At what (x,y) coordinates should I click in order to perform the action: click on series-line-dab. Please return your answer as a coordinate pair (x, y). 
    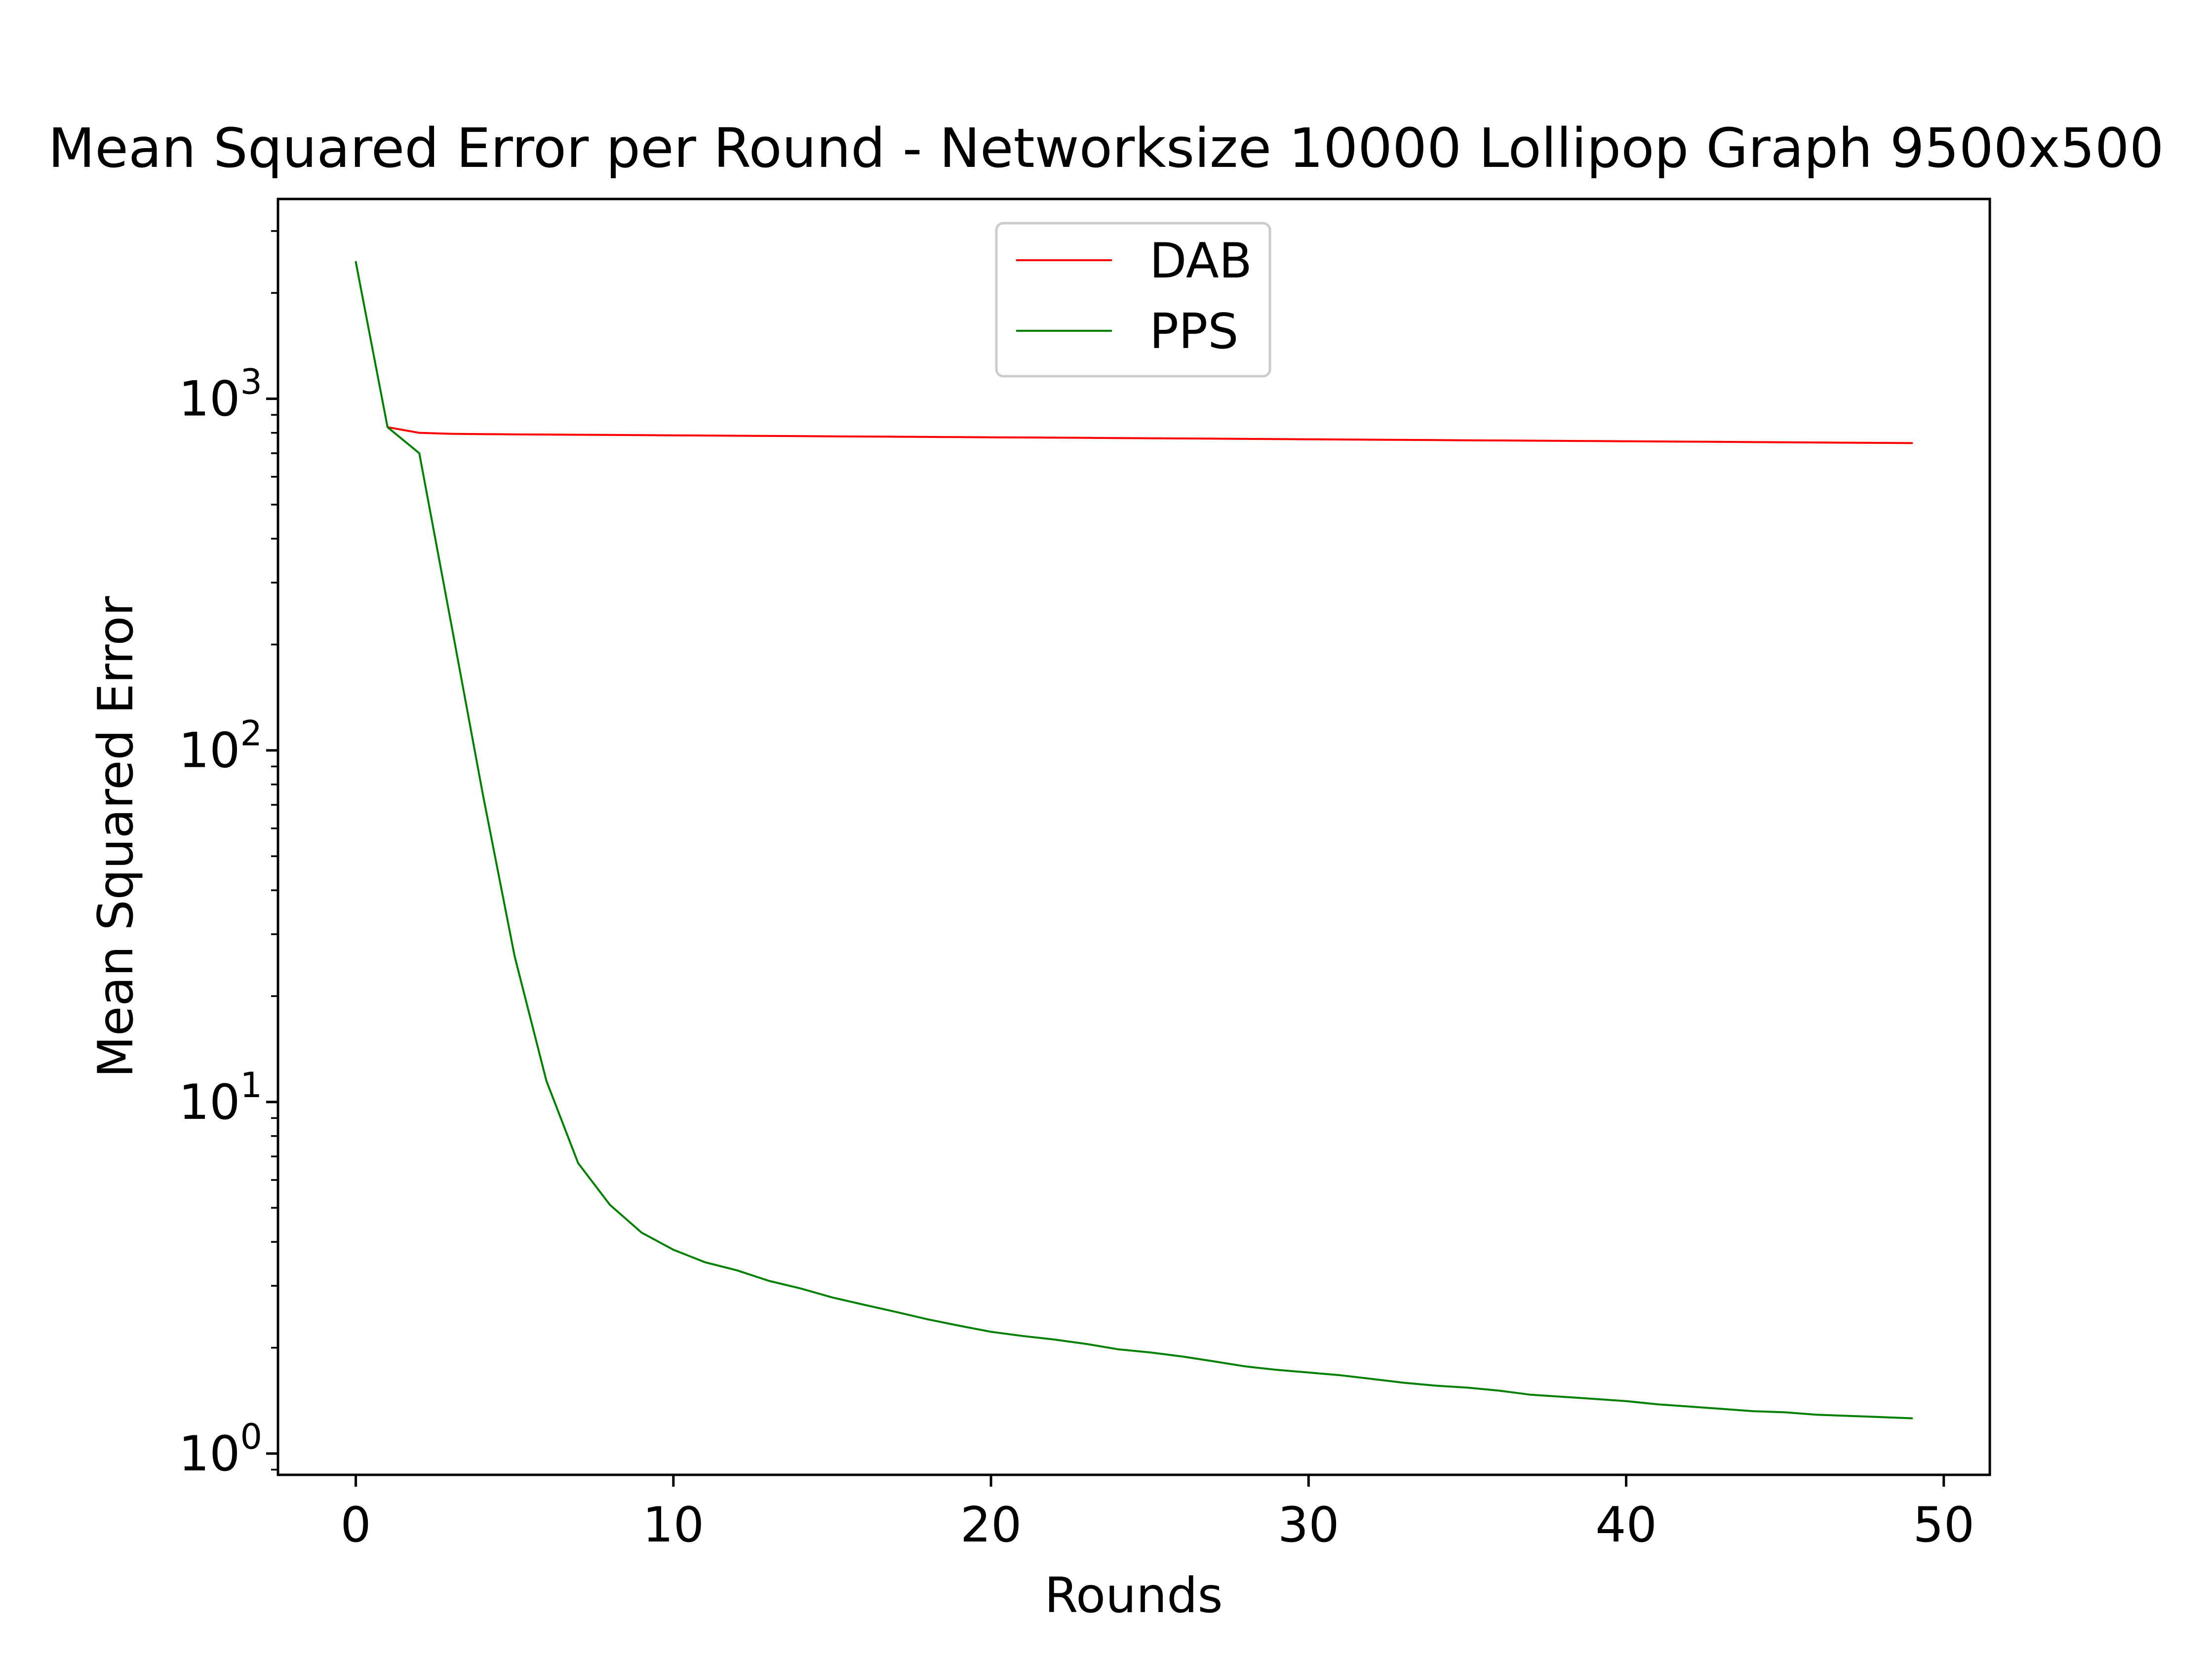
    Looking at the image, I should click on (1150, 435).